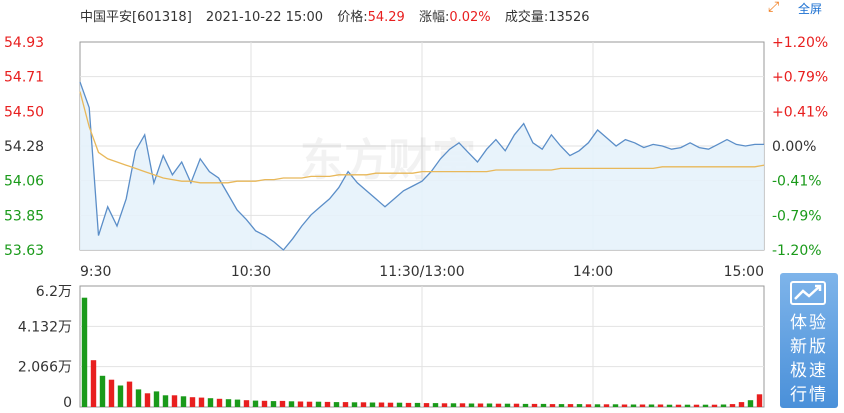 The width and height of the screenshot is (844, 413). Describe the element at coordinates (470, 17) in the screenshot. I see `change-value: 0.02%` at that location.